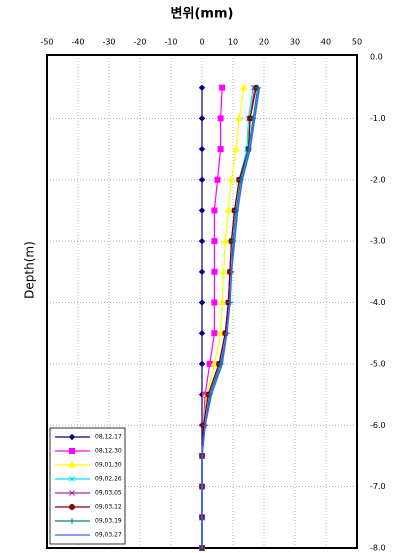 The width and height of the screenshot is (405, 553). What do you see at coordinates (378, 179) in the screenshot?
I see `y-tick-label: -2.0` at bounding box center [378, 179].